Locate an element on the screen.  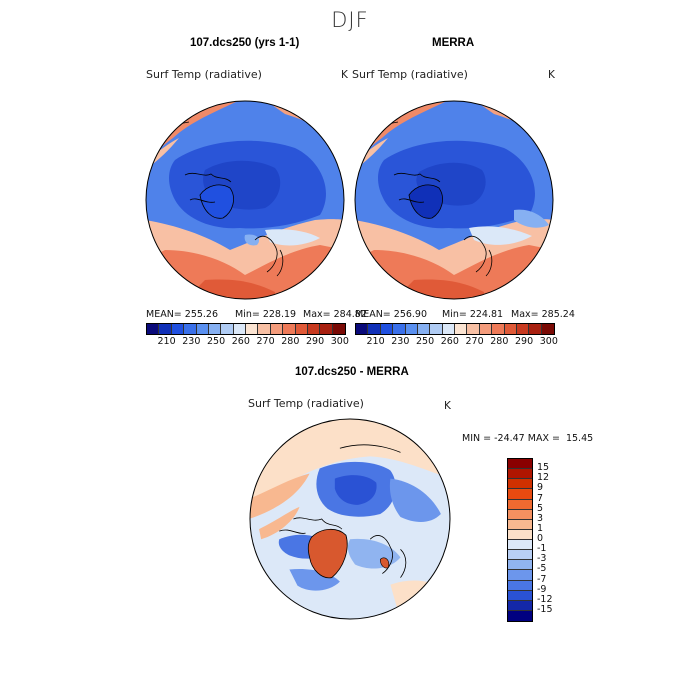
colorbar-tick-label: -5 is located at coordinates (542, 569).